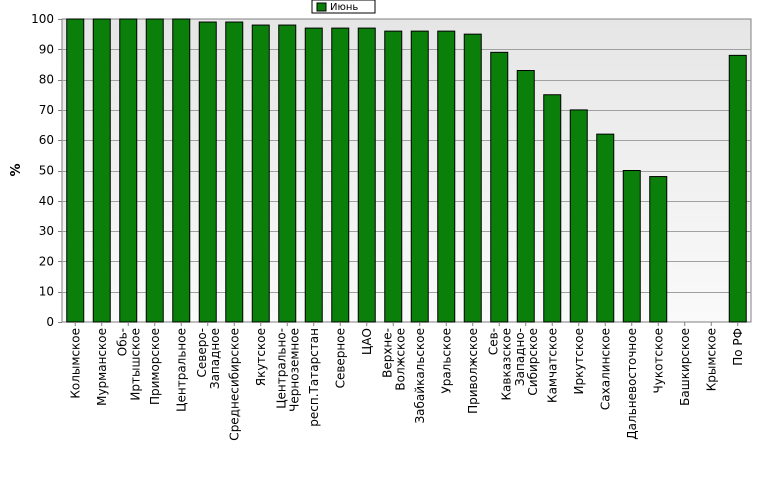 This screenshot has height=479, width=777. What do you see at coordinates (552, 365) in the screenshot?
I see `x-tick-label: Камчатское` at bounding box center [552, 365].